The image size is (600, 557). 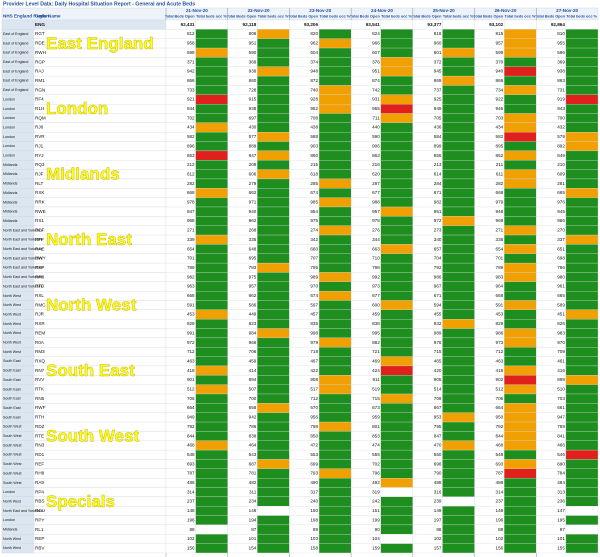 What do you see at coordinates (253, 314) in the screenshot?
I see `beds-open: 449` at bounding box center [253, 314].